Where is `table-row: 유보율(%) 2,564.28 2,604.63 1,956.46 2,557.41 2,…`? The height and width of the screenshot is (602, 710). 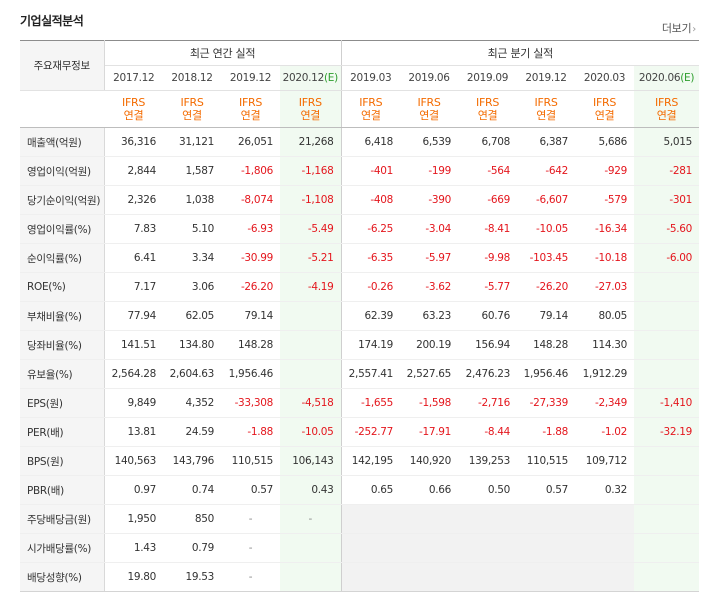
table-row: 유보율(%) 2,564.28 2,604.63 1,956.46 2,557.41 2,… is located at coordinates (360, 374).